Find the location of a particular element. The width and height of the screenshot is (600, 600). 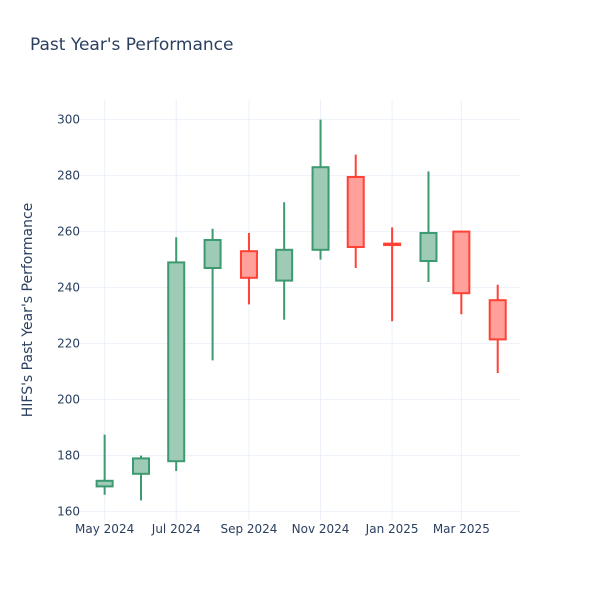

x-tick-label: Nov 2024 is located at coordinates (321, 529).